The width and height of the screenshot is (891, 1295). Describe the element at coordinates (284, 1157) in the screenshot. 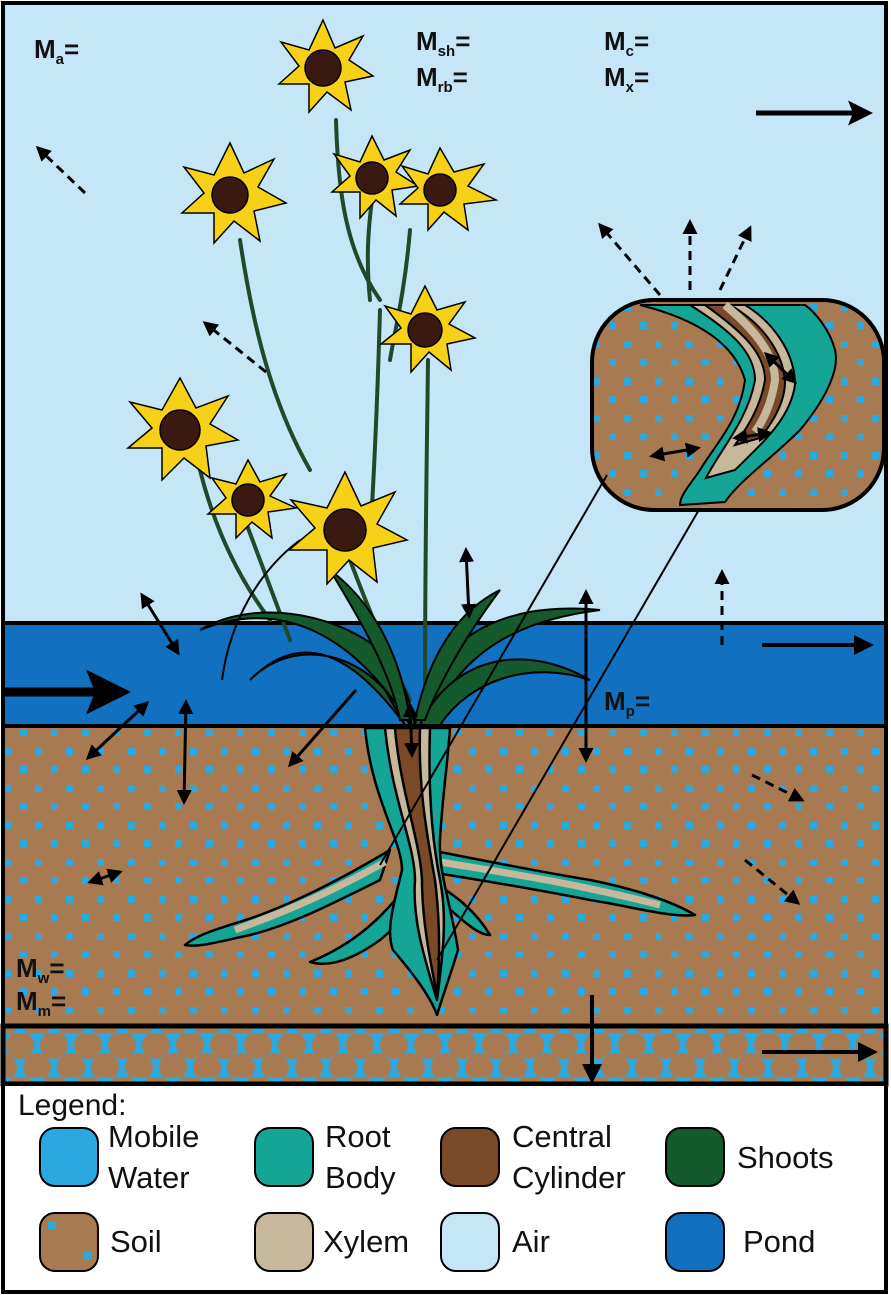

I see `legend-swatch-root-body` at that location.